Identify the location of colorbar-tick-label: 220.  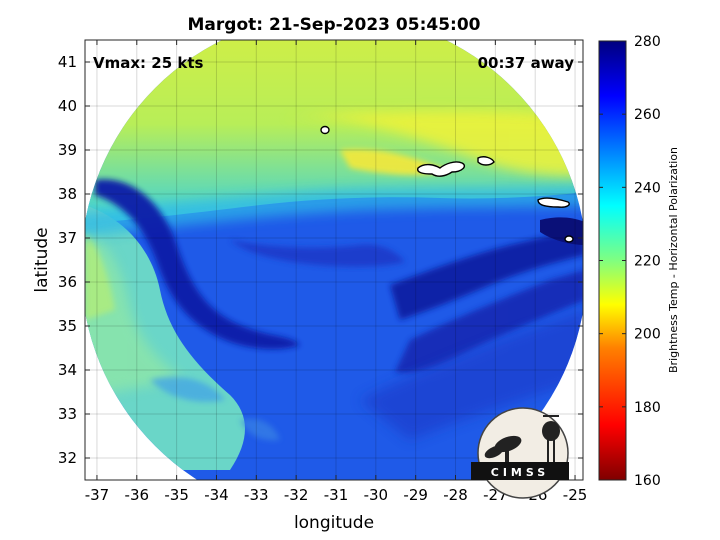
(647, 262).